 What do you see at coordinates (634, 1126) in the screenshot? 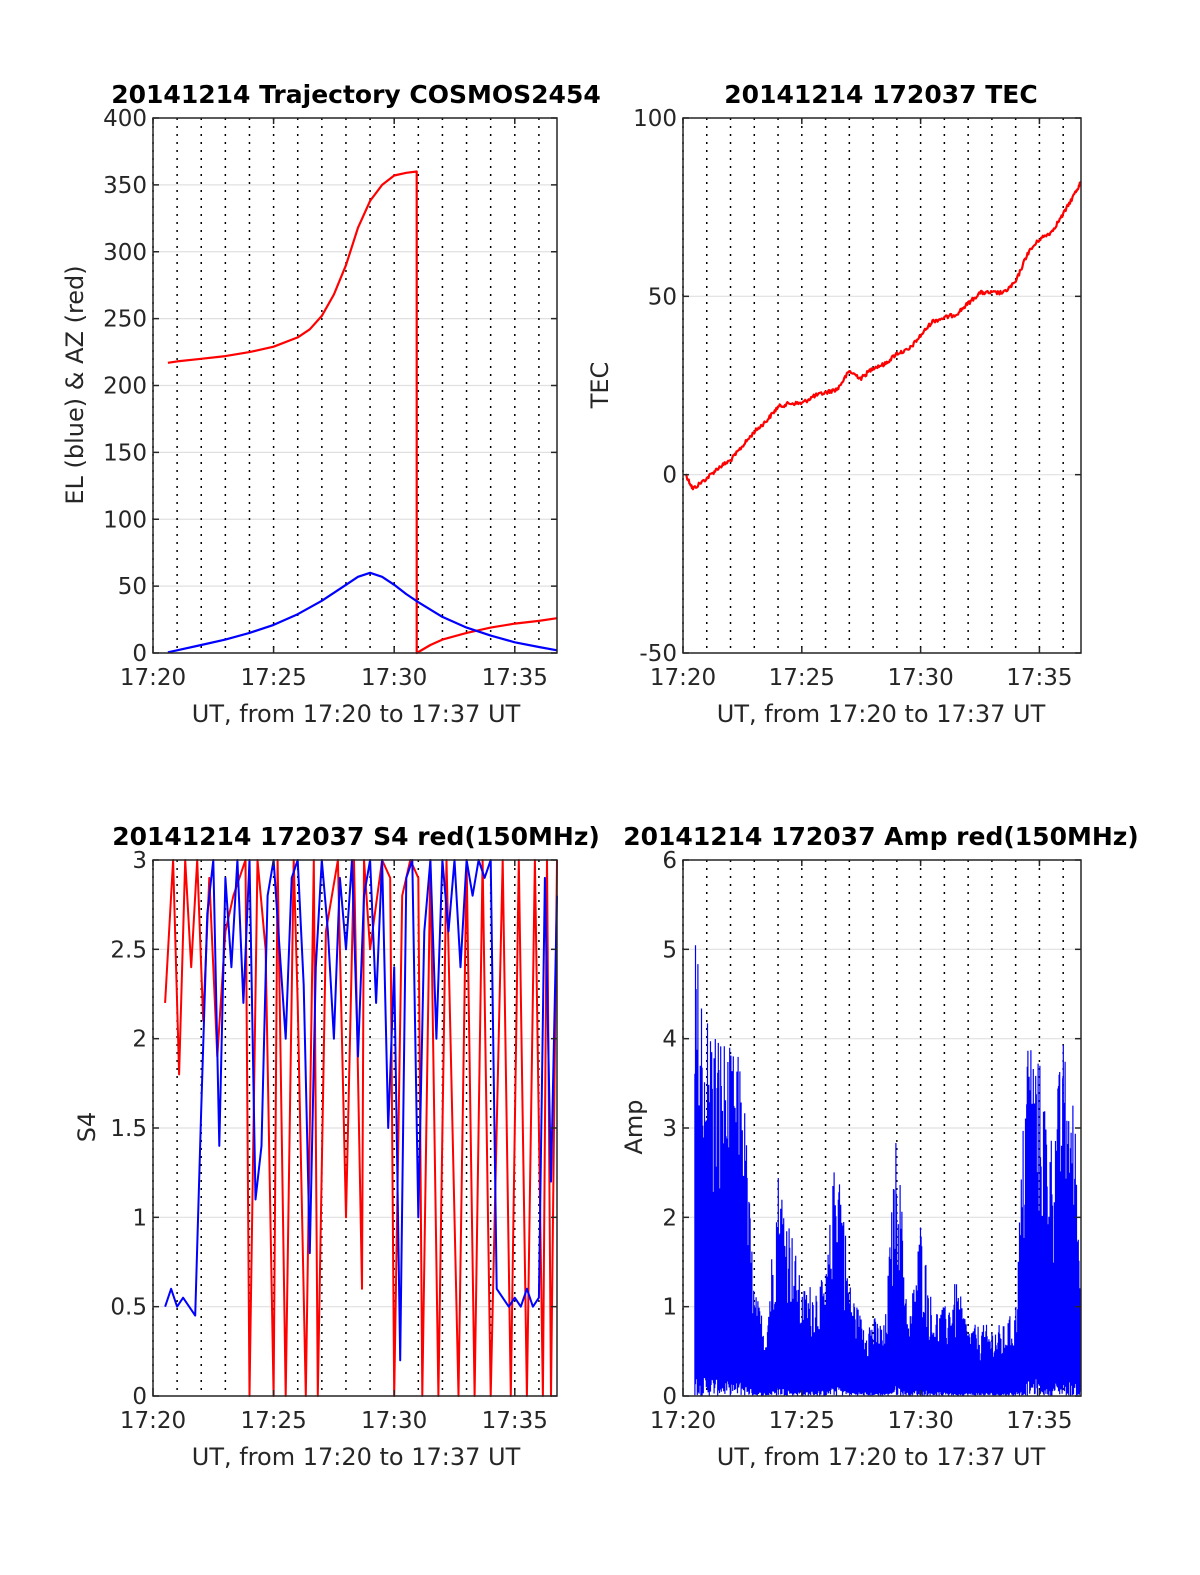
I see `y-axis-label: Amp` at bounding box center [634, 1126].